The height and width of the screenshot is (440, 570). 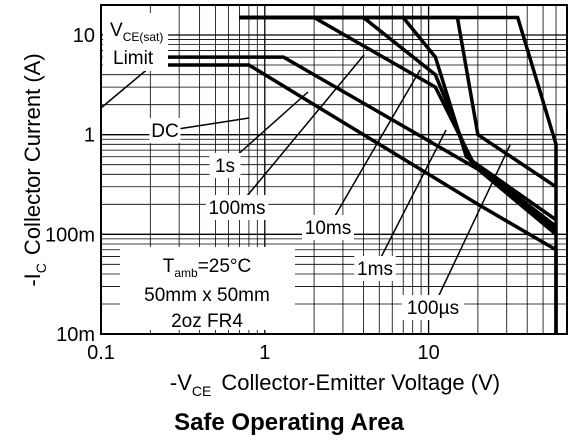 I want to click on label-bg-1ms, so click(x=375, y=268).